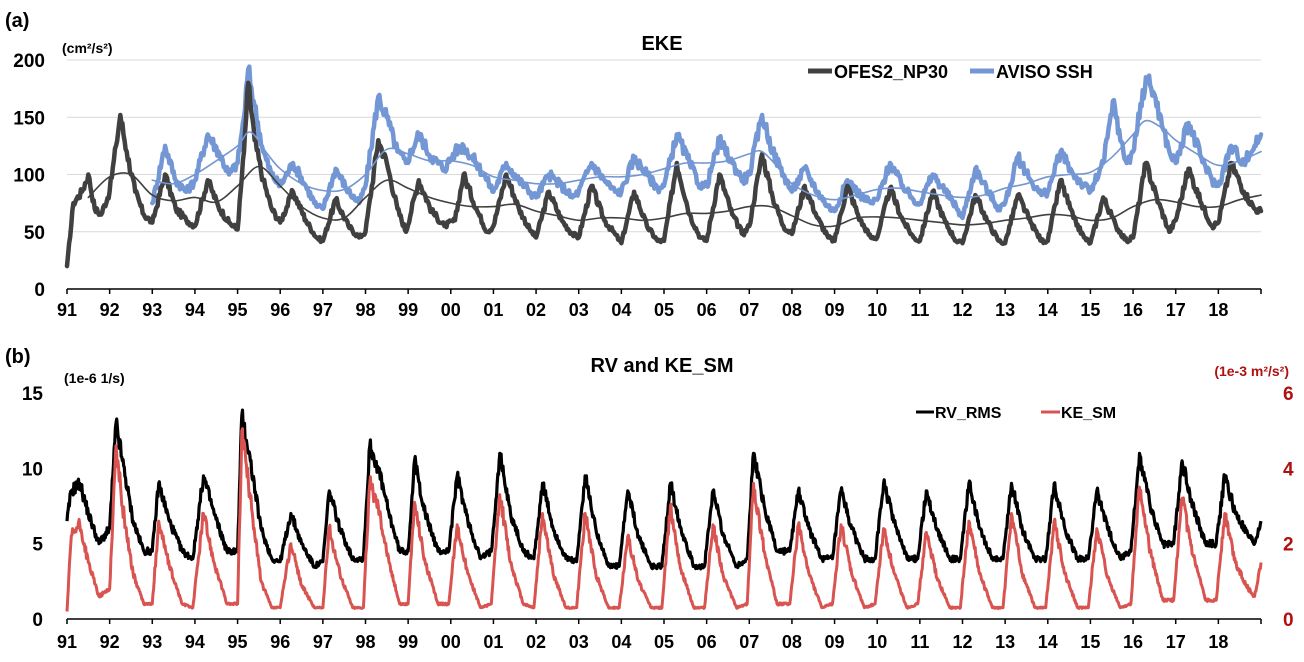 Image resolution: width=1304 pixels, height=662 pixels. What do you see at coordinates (87, 48) in the screenshot?
I see `chart-a-ylabel: (cm²/s²)` at bounding box center [87, 48].